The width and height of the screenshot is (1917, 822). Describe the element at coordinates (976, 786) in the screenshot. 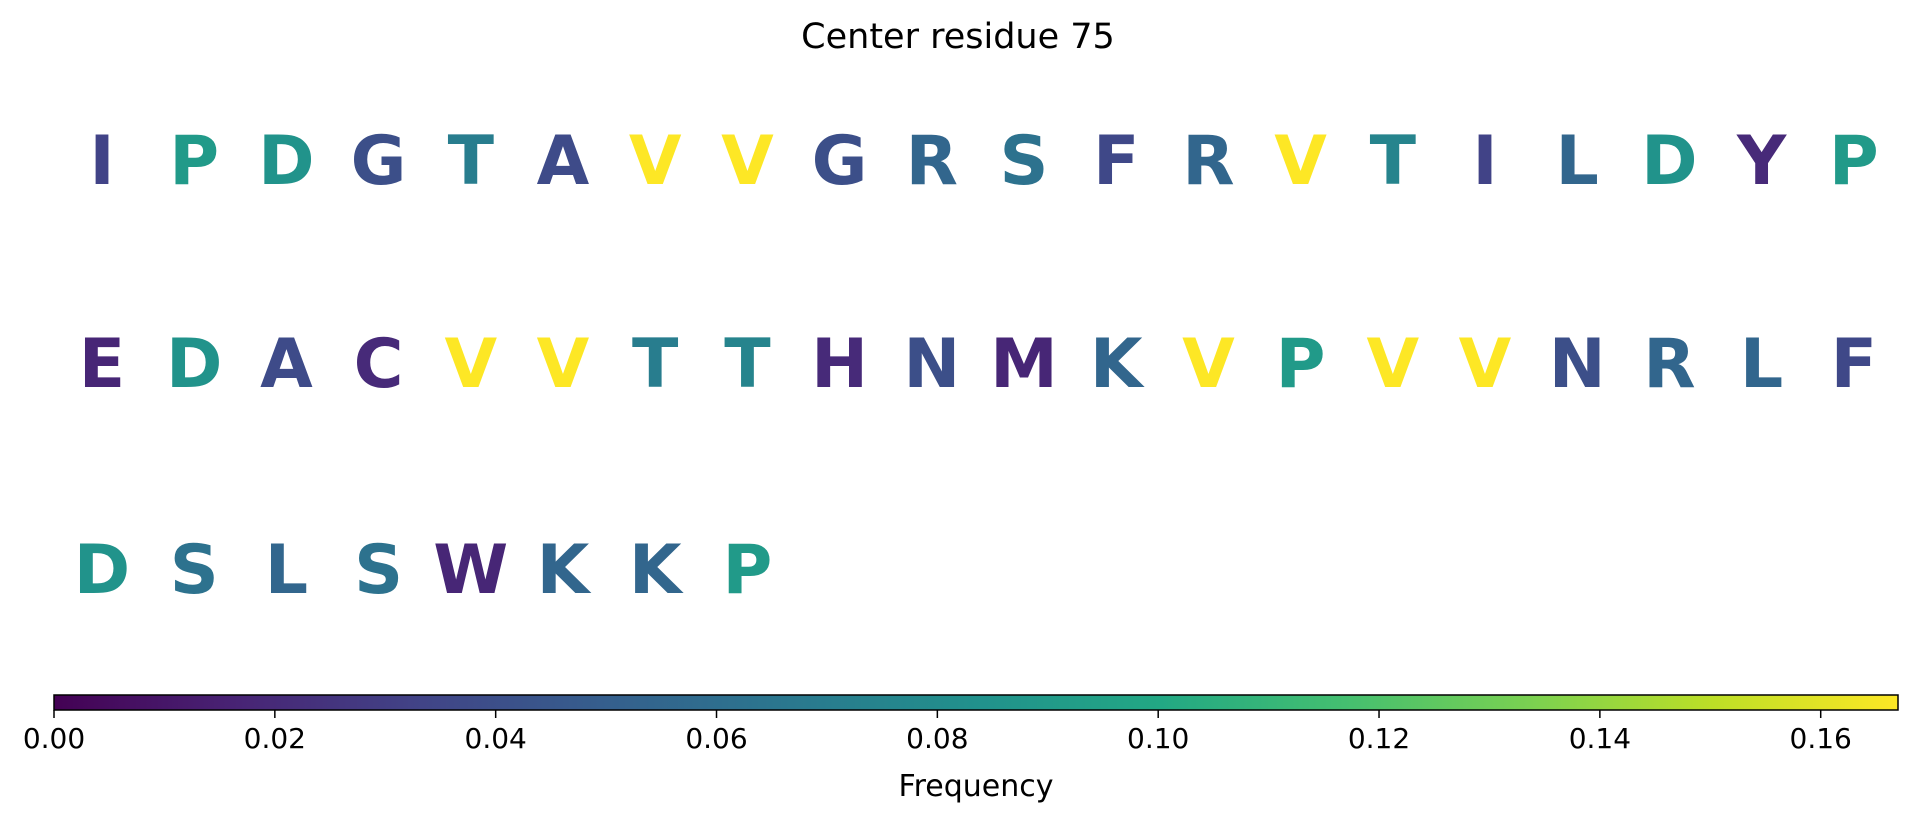

I see `colorbar-label: Frequency` at that location.